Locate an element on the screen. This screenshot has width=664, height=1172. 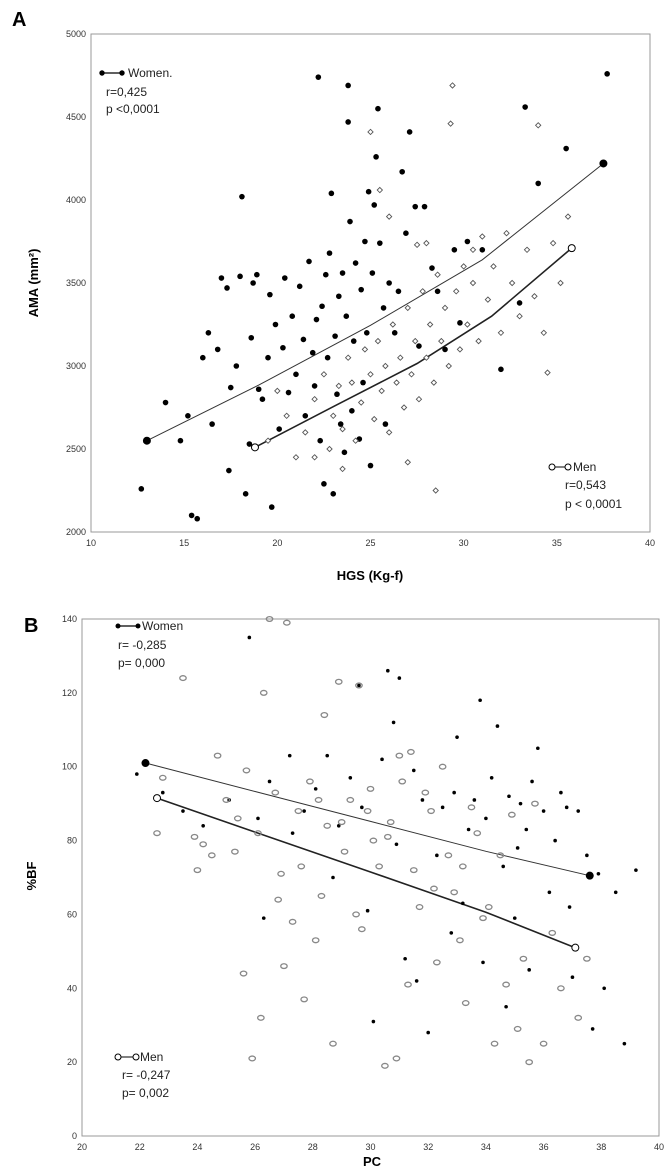
x-tick-label: 38 is located at coordinates (601, 1147).